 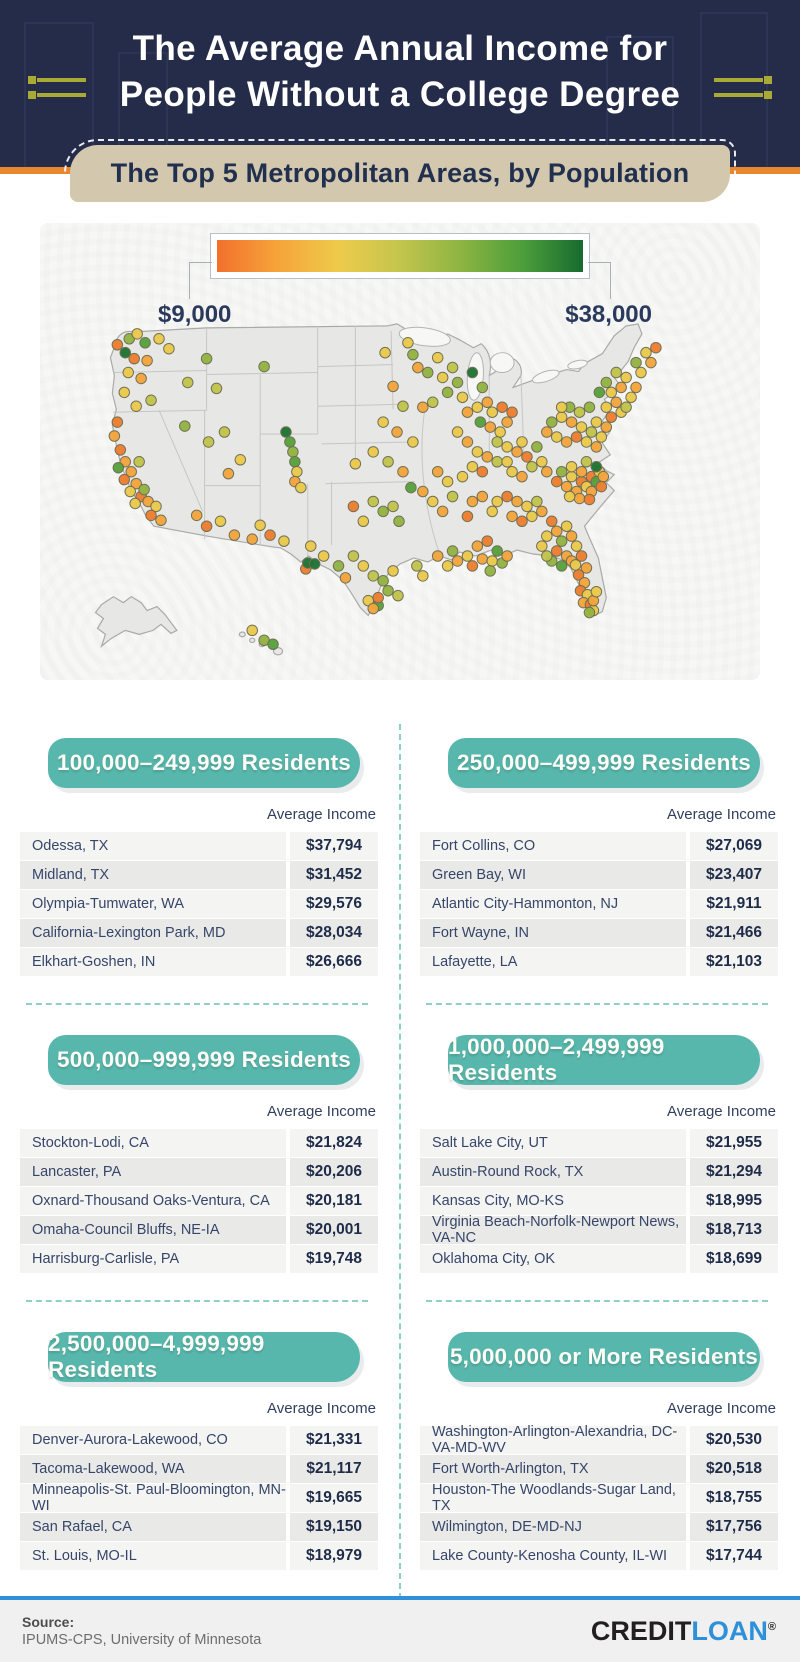 I want to click on table-row: Fort Collins, CO $27,069, so click(x=599, y=846).